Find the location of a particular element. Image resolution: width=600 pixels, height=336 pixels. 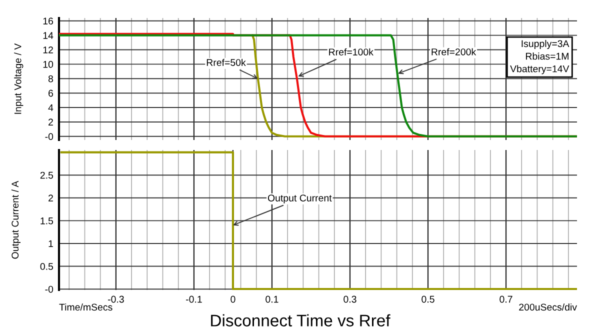

y-tick-label: 6 is located at coordinates (51, 93).